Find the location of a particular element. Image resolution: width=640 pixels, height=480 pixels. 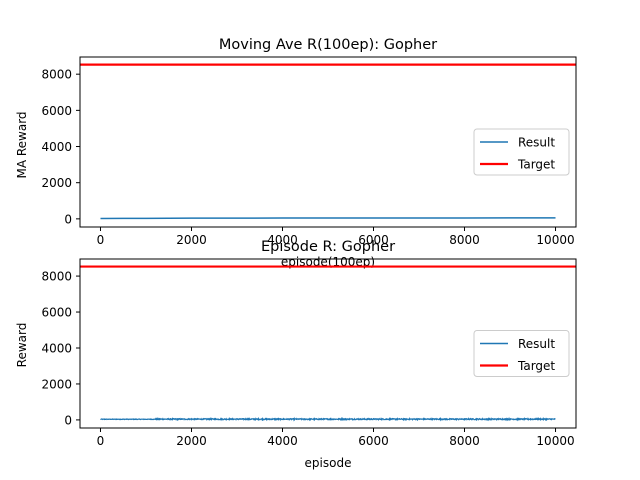

y-axis-label: MA Reward is located at coordinates (22, 144).